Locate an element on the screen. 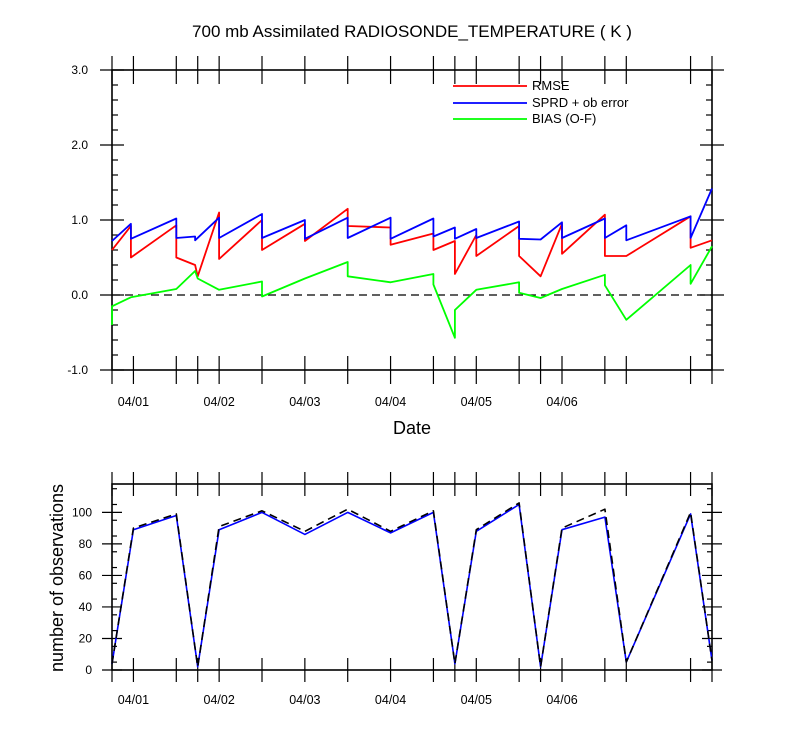  y-tick-label-3-0: 3.0 is located at coordinates (79, 70).